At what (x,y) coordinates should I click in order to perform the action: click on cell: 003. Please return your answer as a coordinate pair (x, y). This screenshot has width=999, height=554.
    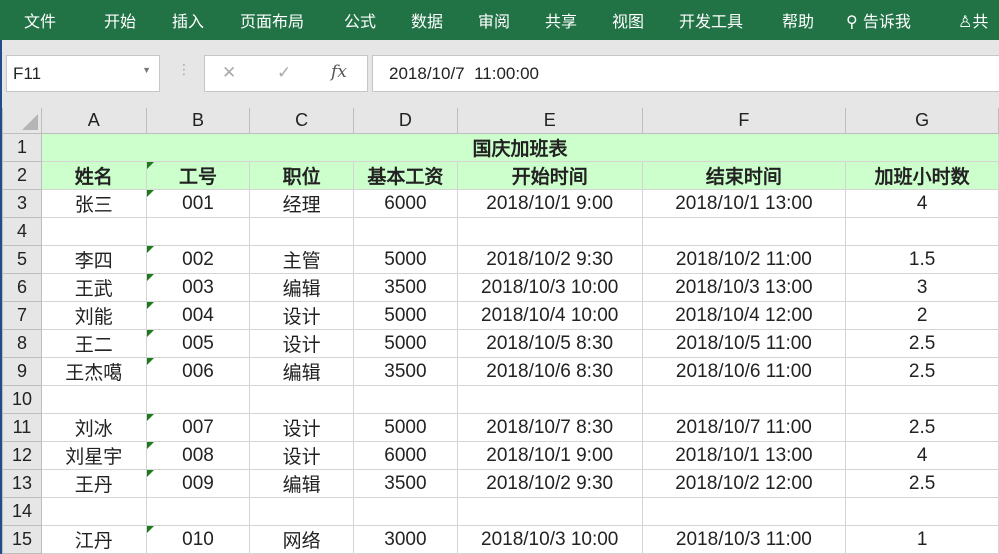
    Looking at the image, I should click on (198, 287).